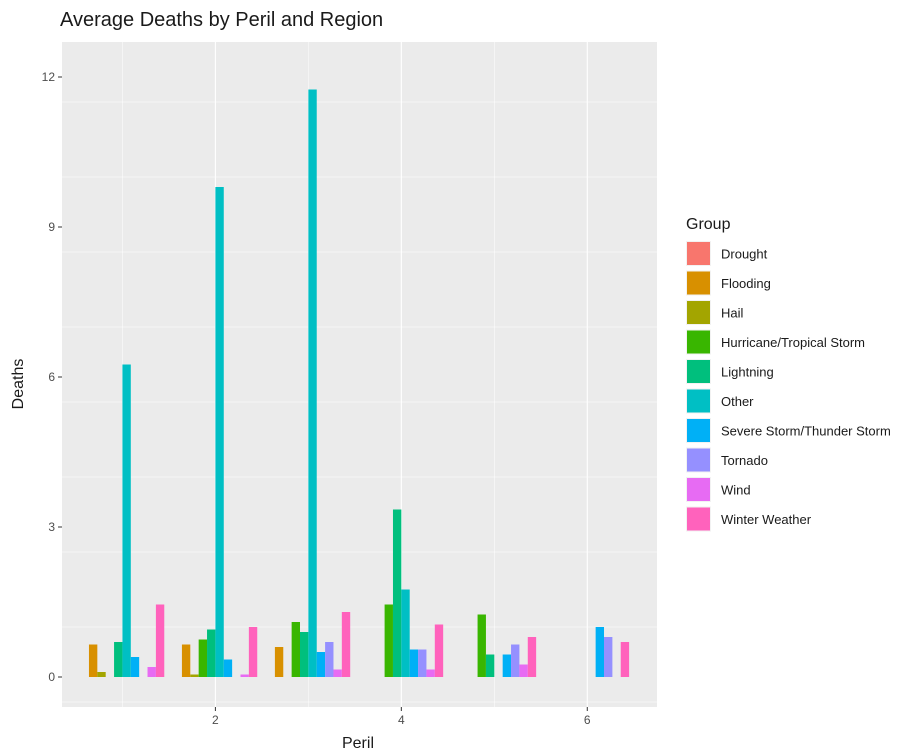 This screenshot has width=923, height=754. I want to click on legend-label: Lightning, so click(747, 372).